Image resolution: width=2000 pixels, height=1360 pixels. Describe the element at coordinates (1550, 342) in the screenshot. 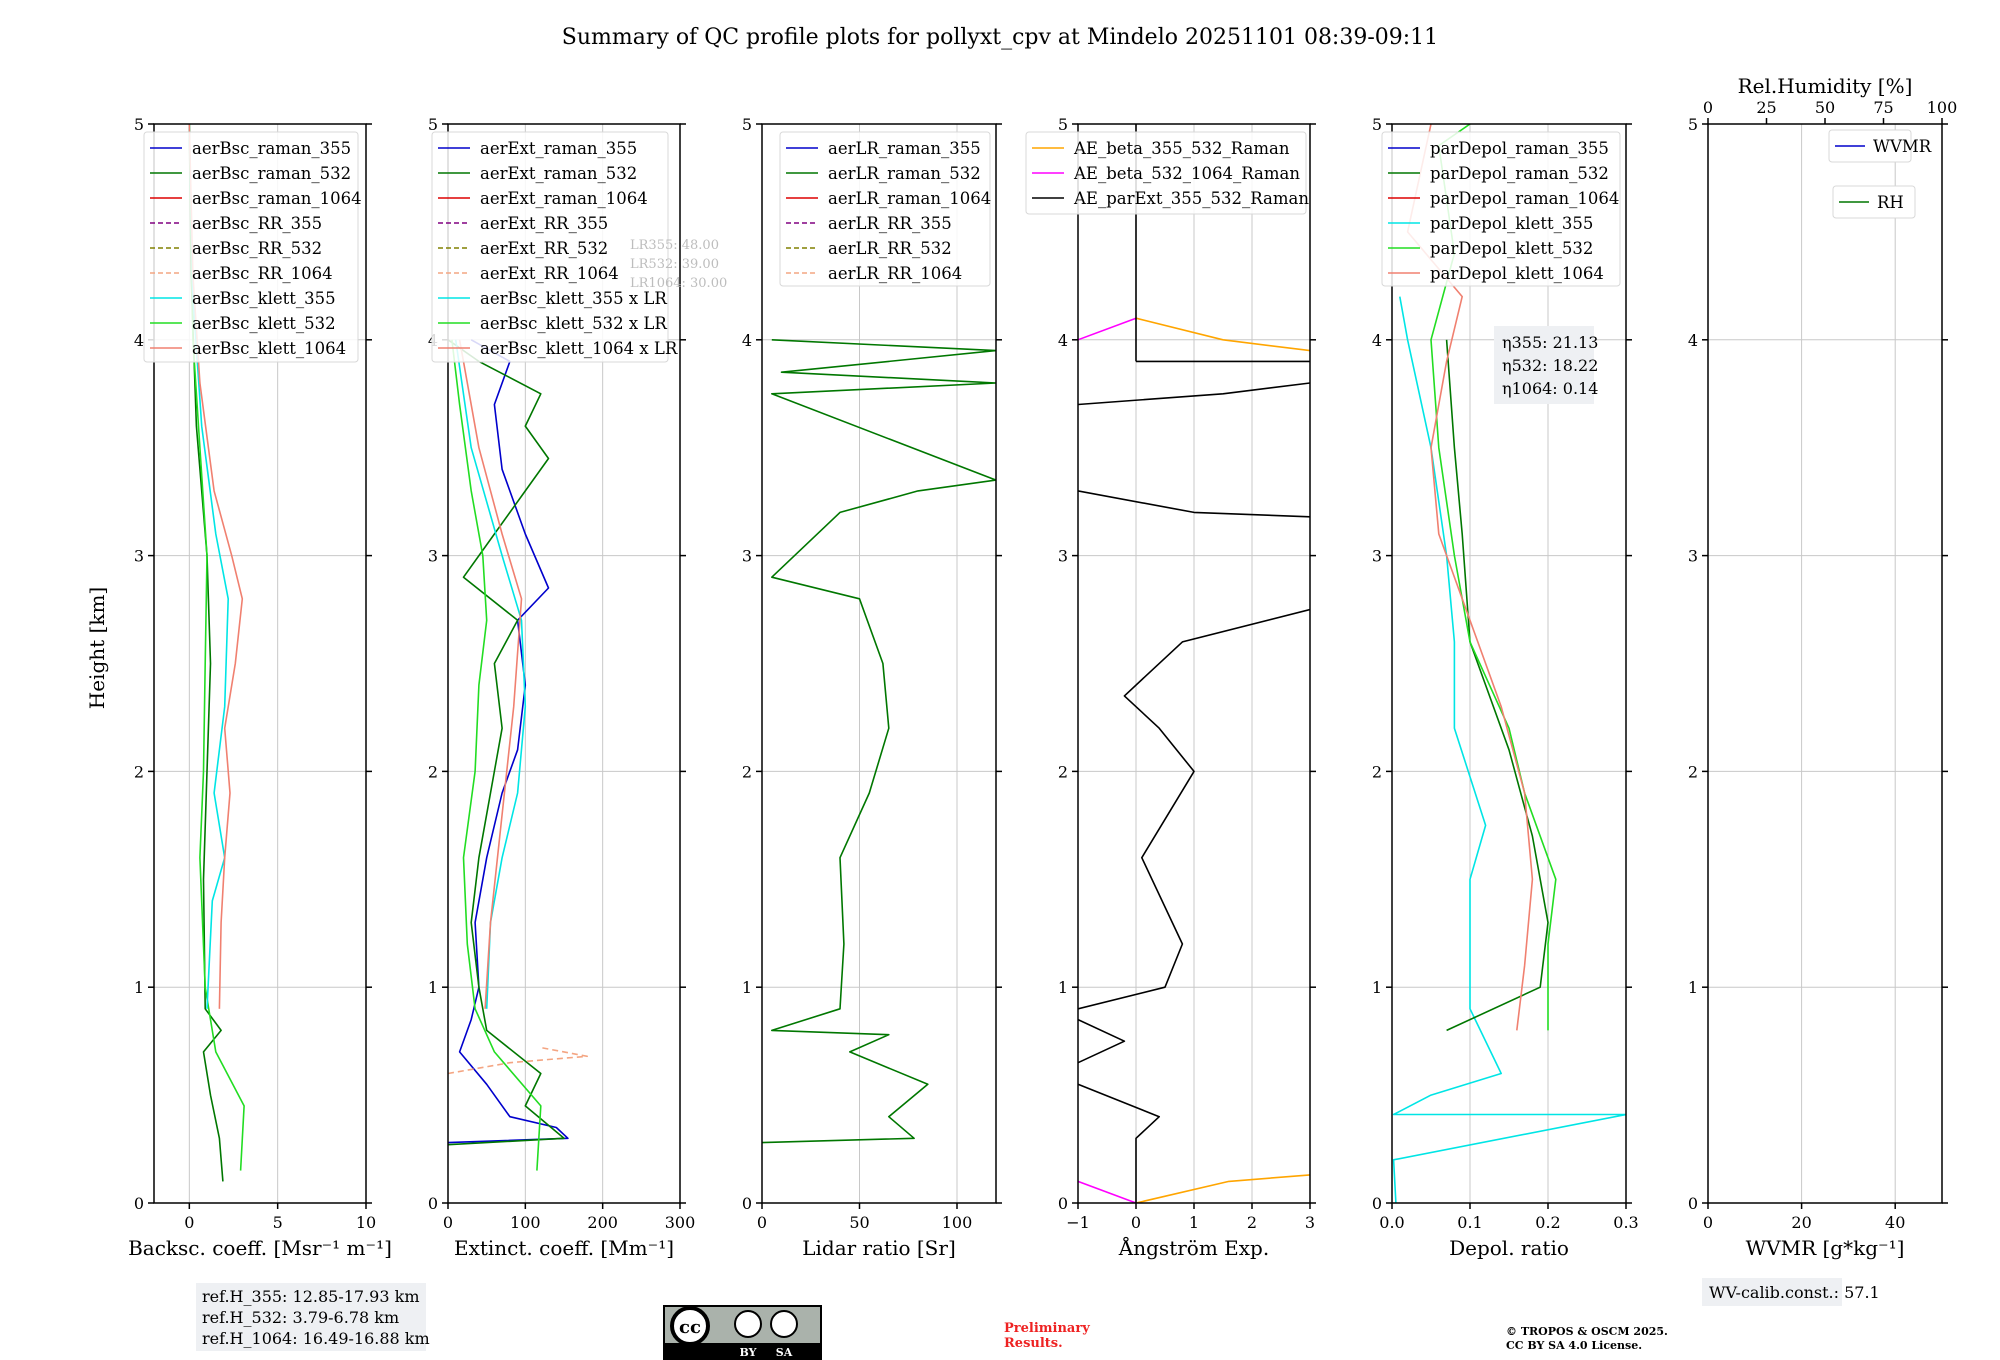

I see `eta-label: η355: 21.13` at that location.